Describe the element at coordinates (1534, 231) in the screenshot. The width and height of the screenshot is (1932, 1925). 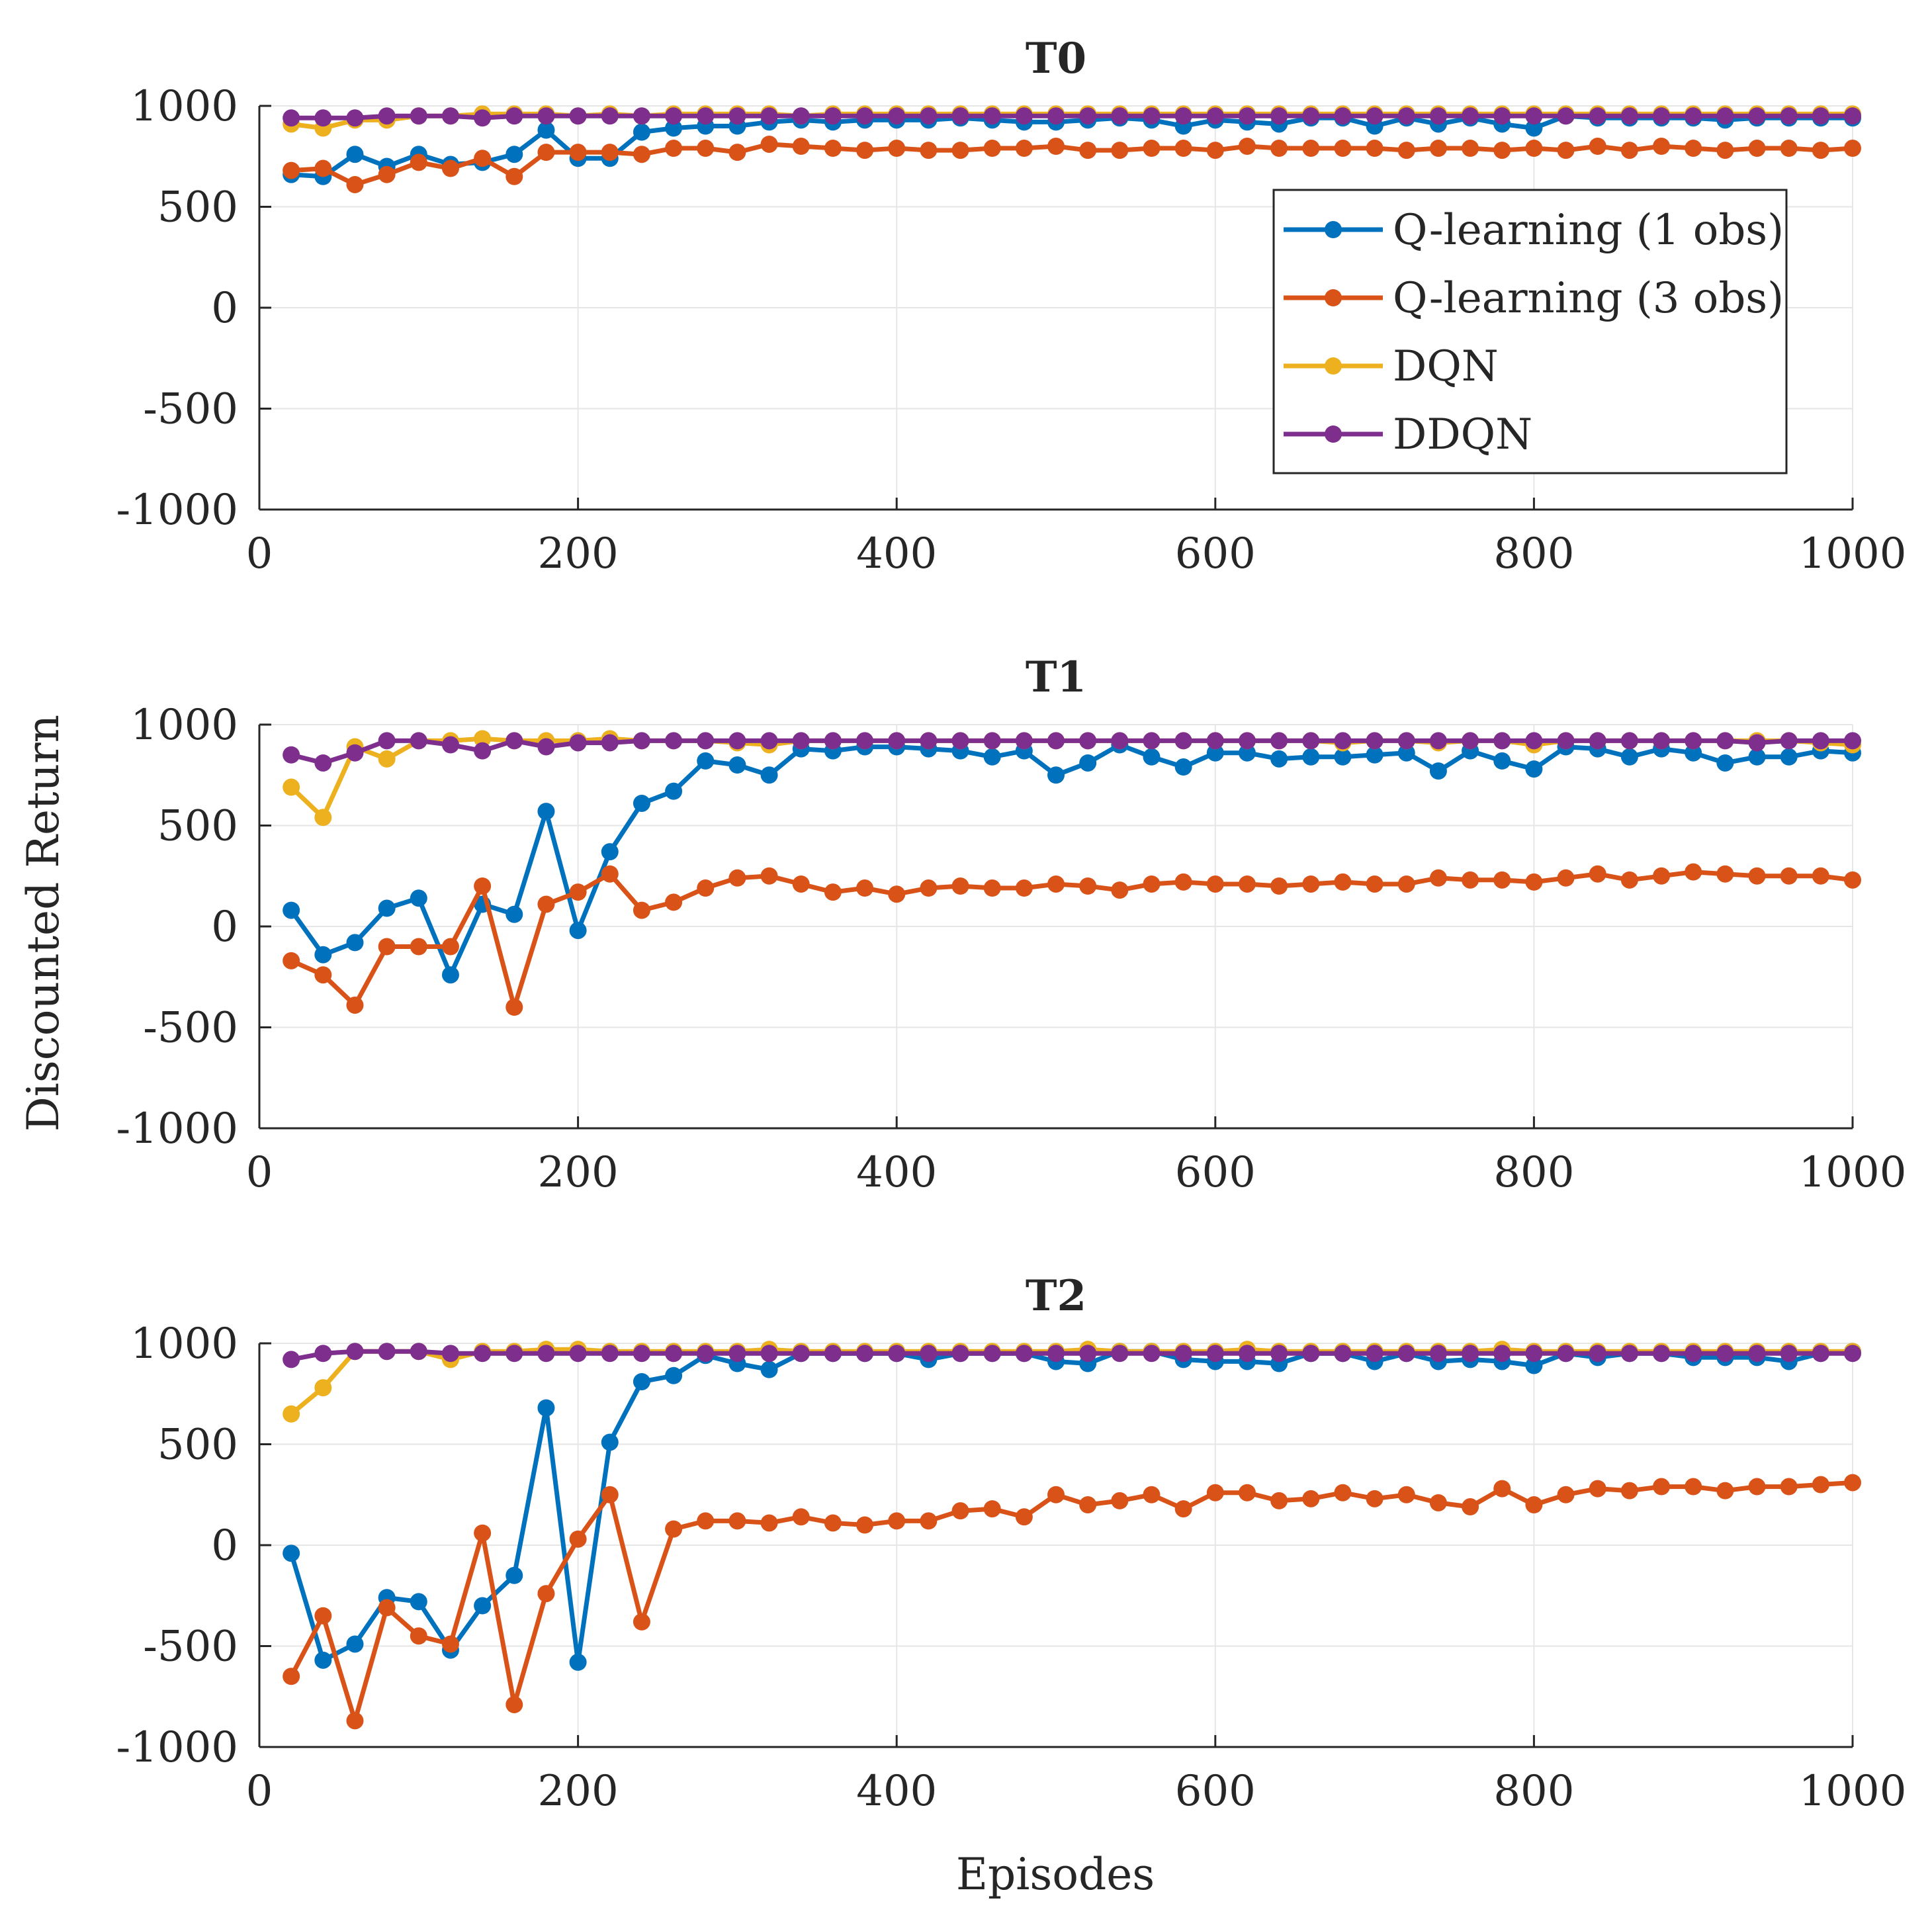
I see `legend-entry: Q-learning (1 obs)` at that location.